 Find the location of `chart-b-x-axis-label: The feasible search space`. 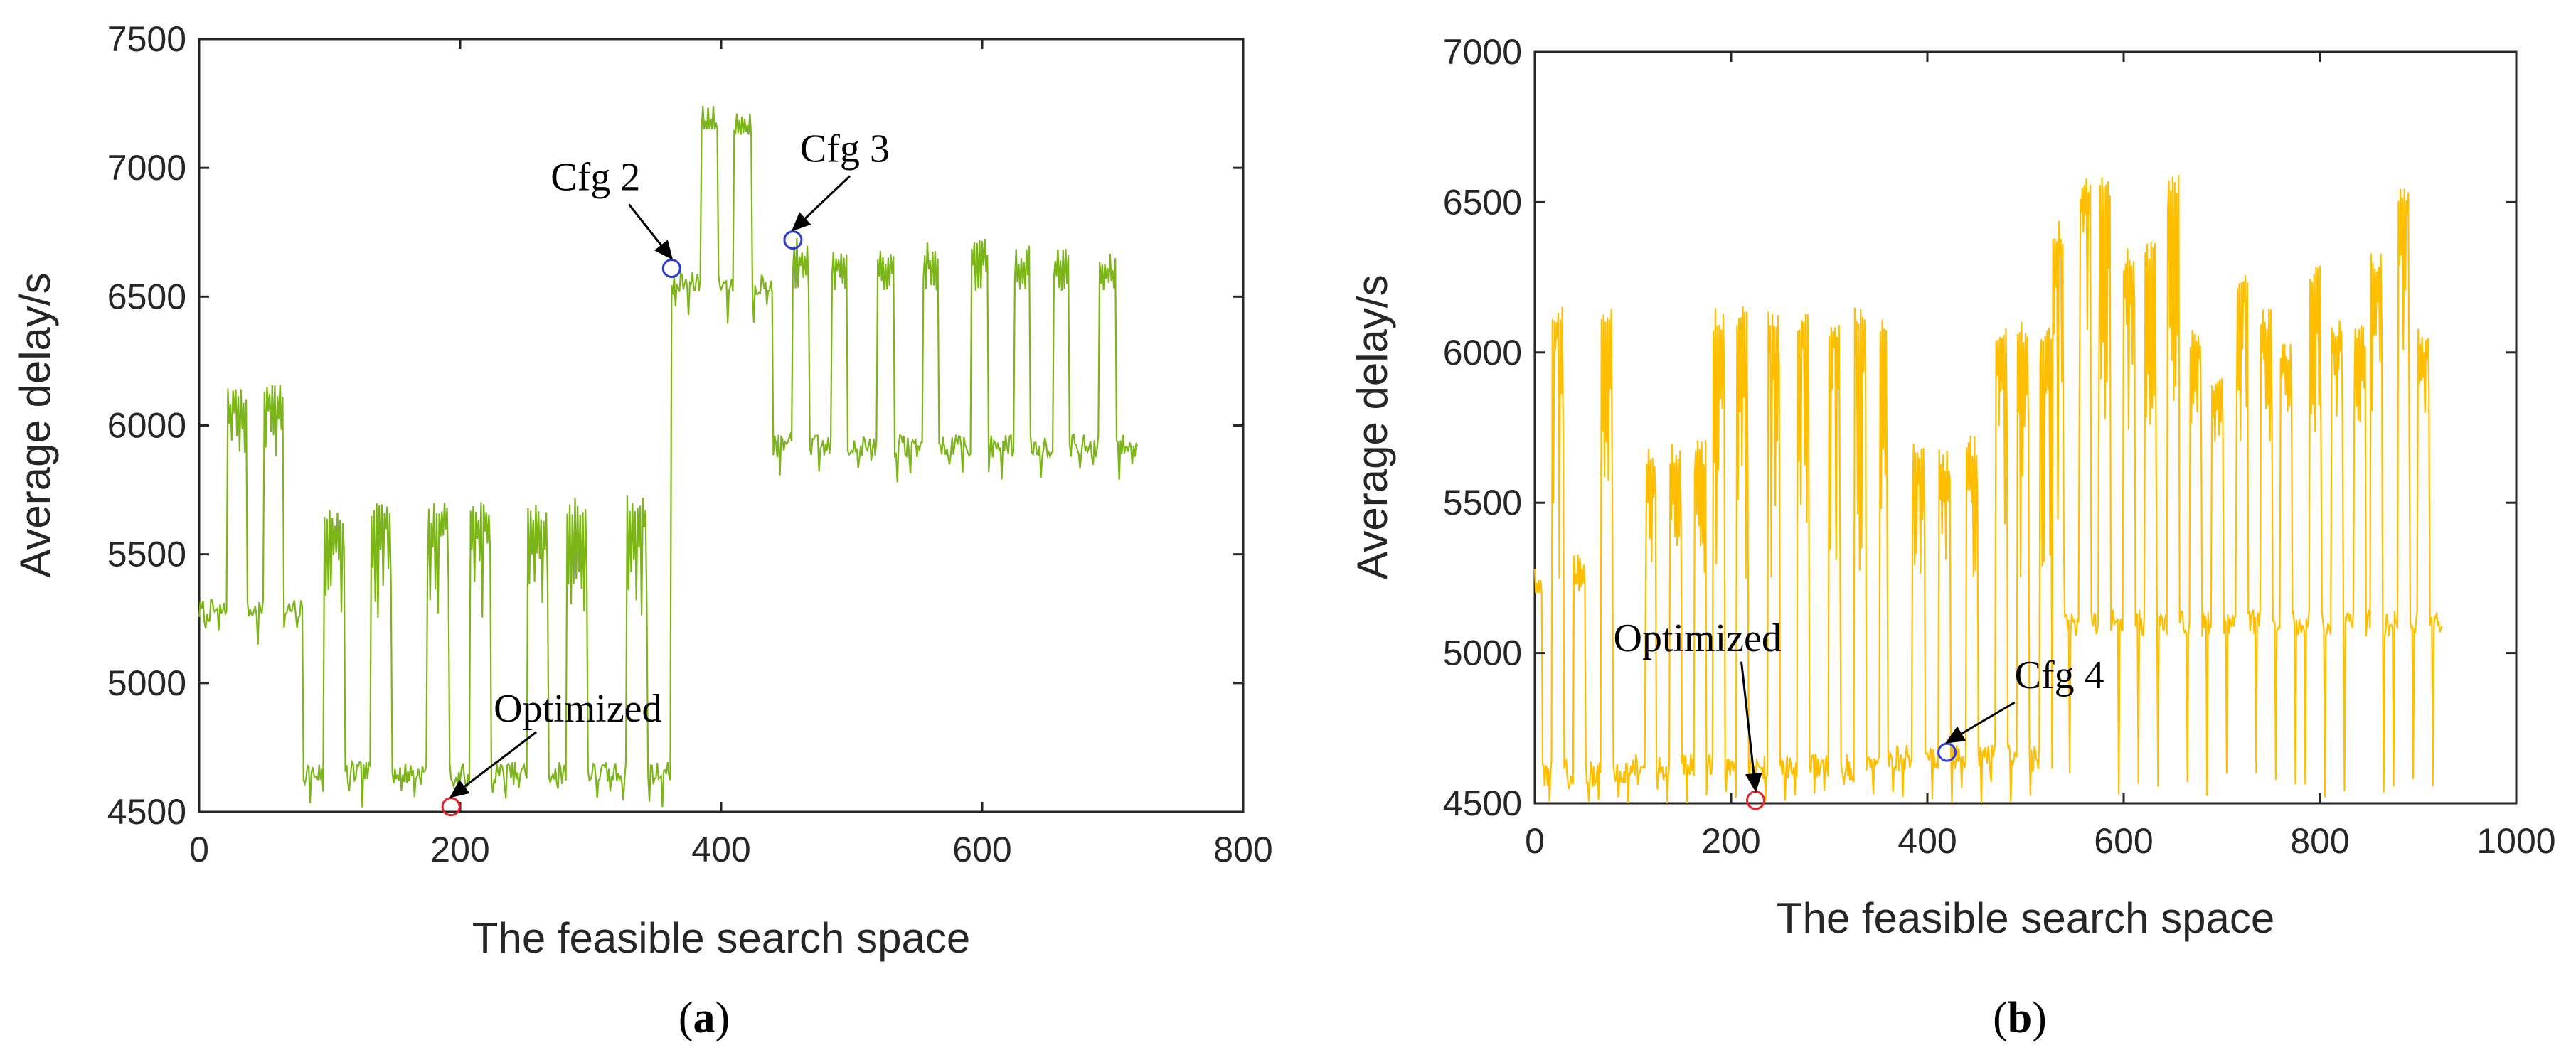

chart-b-x-axis-label: The feasible search space is located at coordinates (2025, 918).